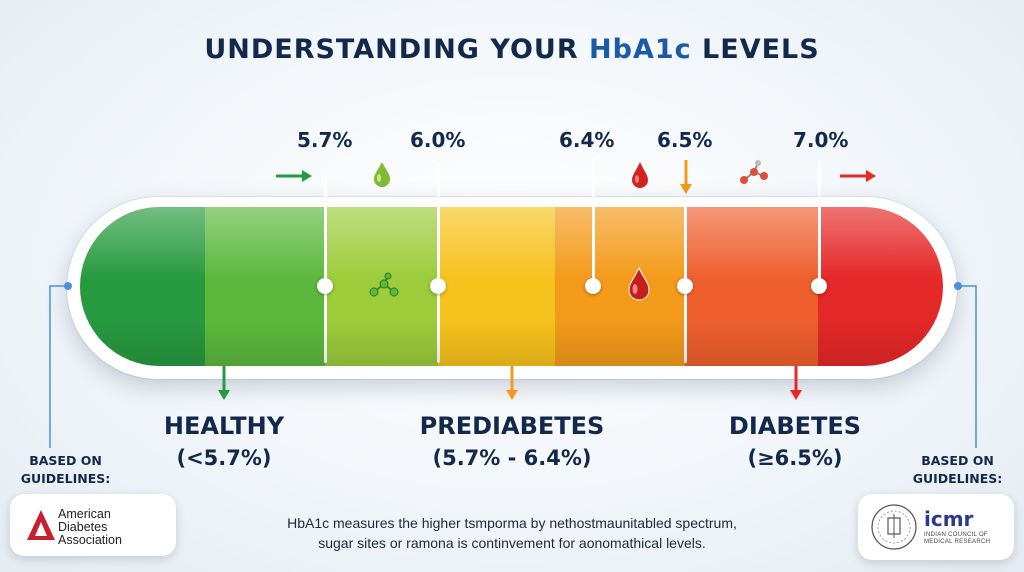 The height and width of the screenshot is (572, 1024). I want to click on icmr-emblem-icon, so click(894, 527).